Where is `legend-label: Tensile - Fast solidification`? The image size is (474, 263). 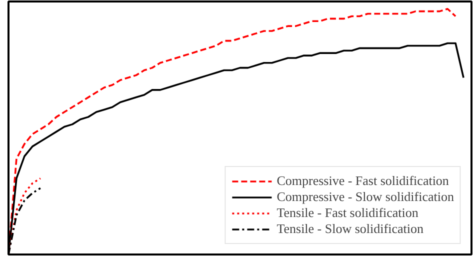 legend-label: Tensile - Fast solidification is located at coordinates (347, 213).